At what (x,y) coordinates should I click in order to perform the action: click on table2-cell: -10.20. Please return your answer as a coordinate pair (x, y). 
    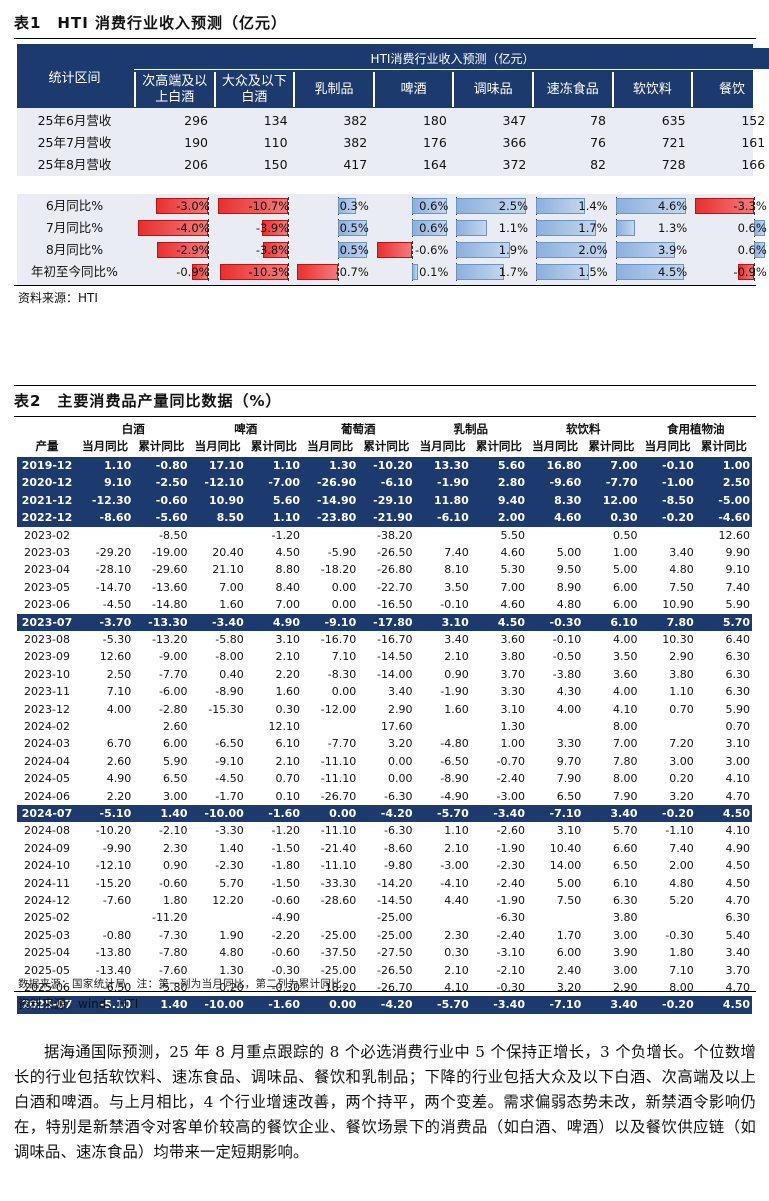
    Looking at the image, I should click on (393, 465).